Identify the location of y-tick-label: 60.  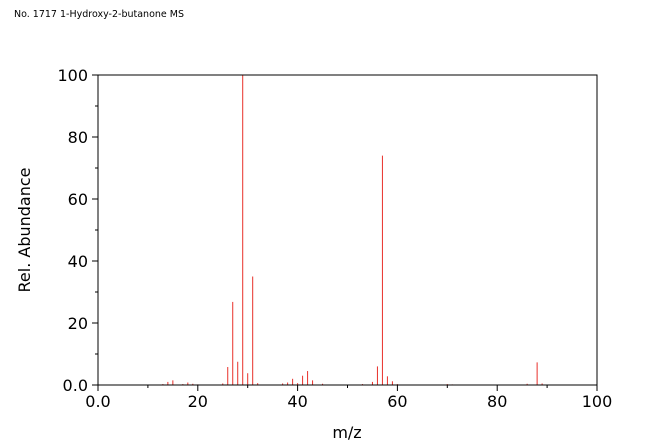
(78, 199).